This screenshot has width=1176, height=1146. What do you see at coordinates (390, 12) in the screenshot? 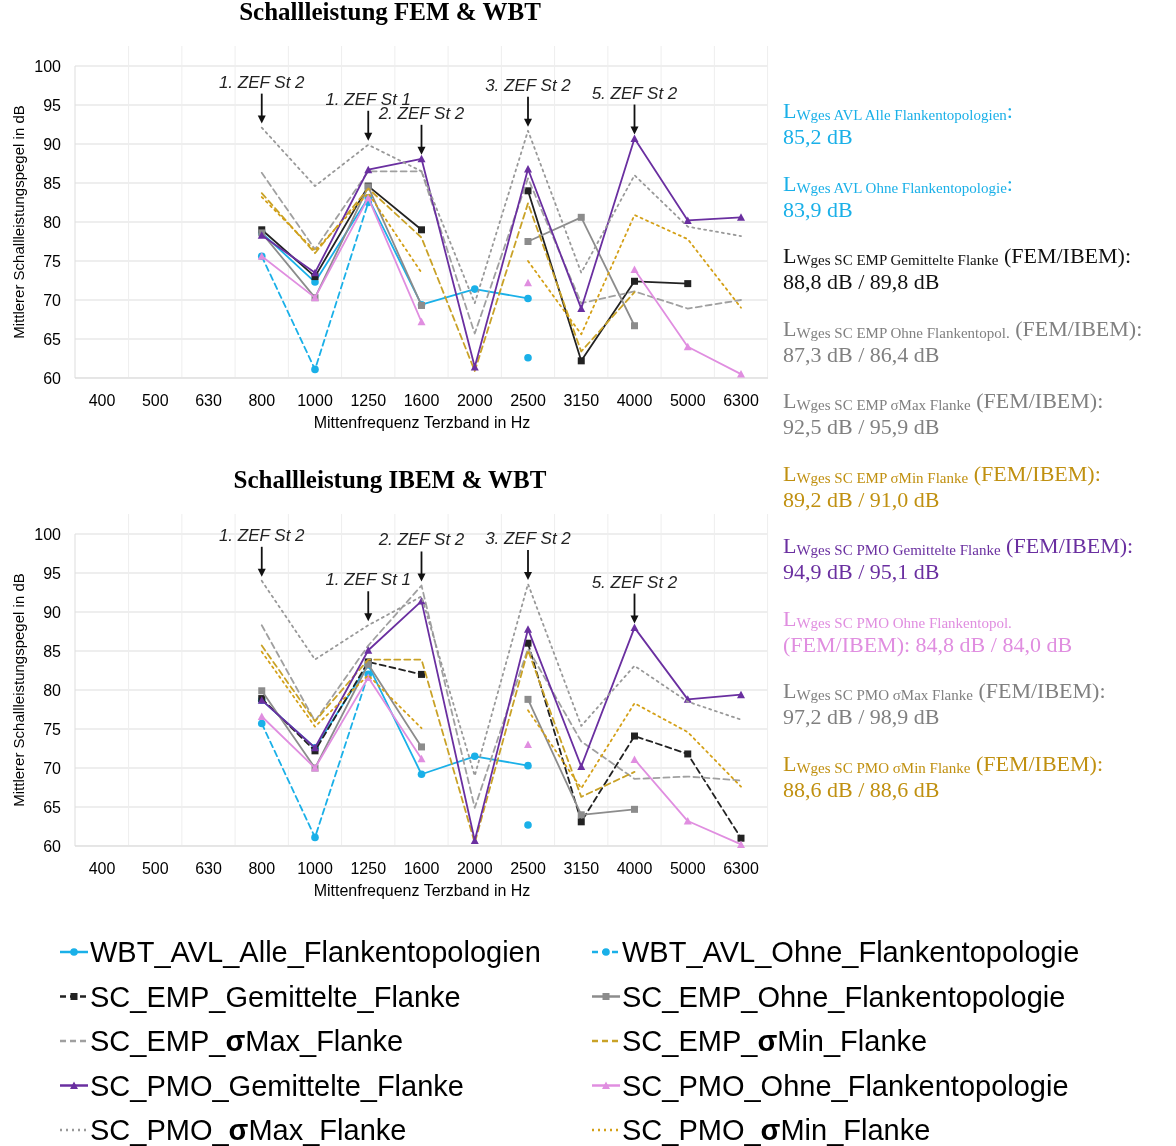
I see `chart-title: Schallleistung FEM & WBT` at bounding box center [390, 12].